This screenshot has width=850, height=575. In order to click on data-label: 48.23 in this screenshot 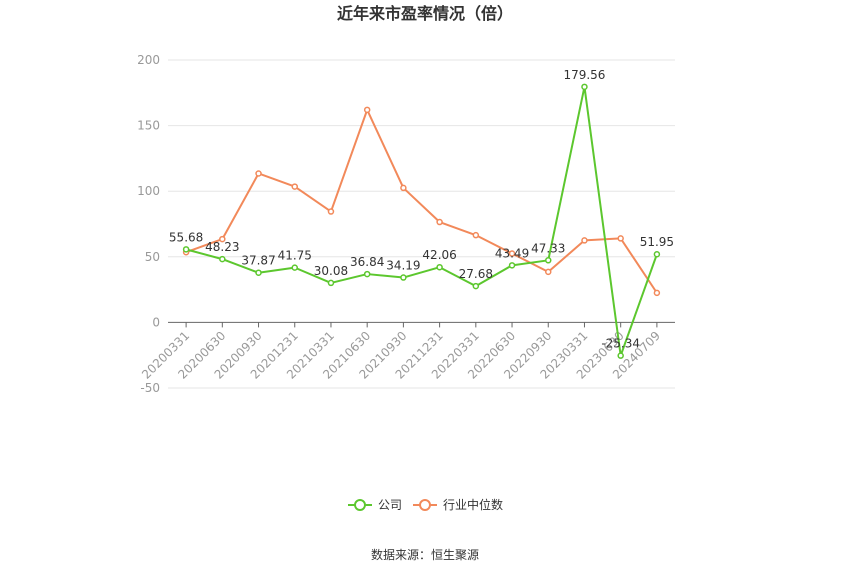, I will do `click(222, 247)`.